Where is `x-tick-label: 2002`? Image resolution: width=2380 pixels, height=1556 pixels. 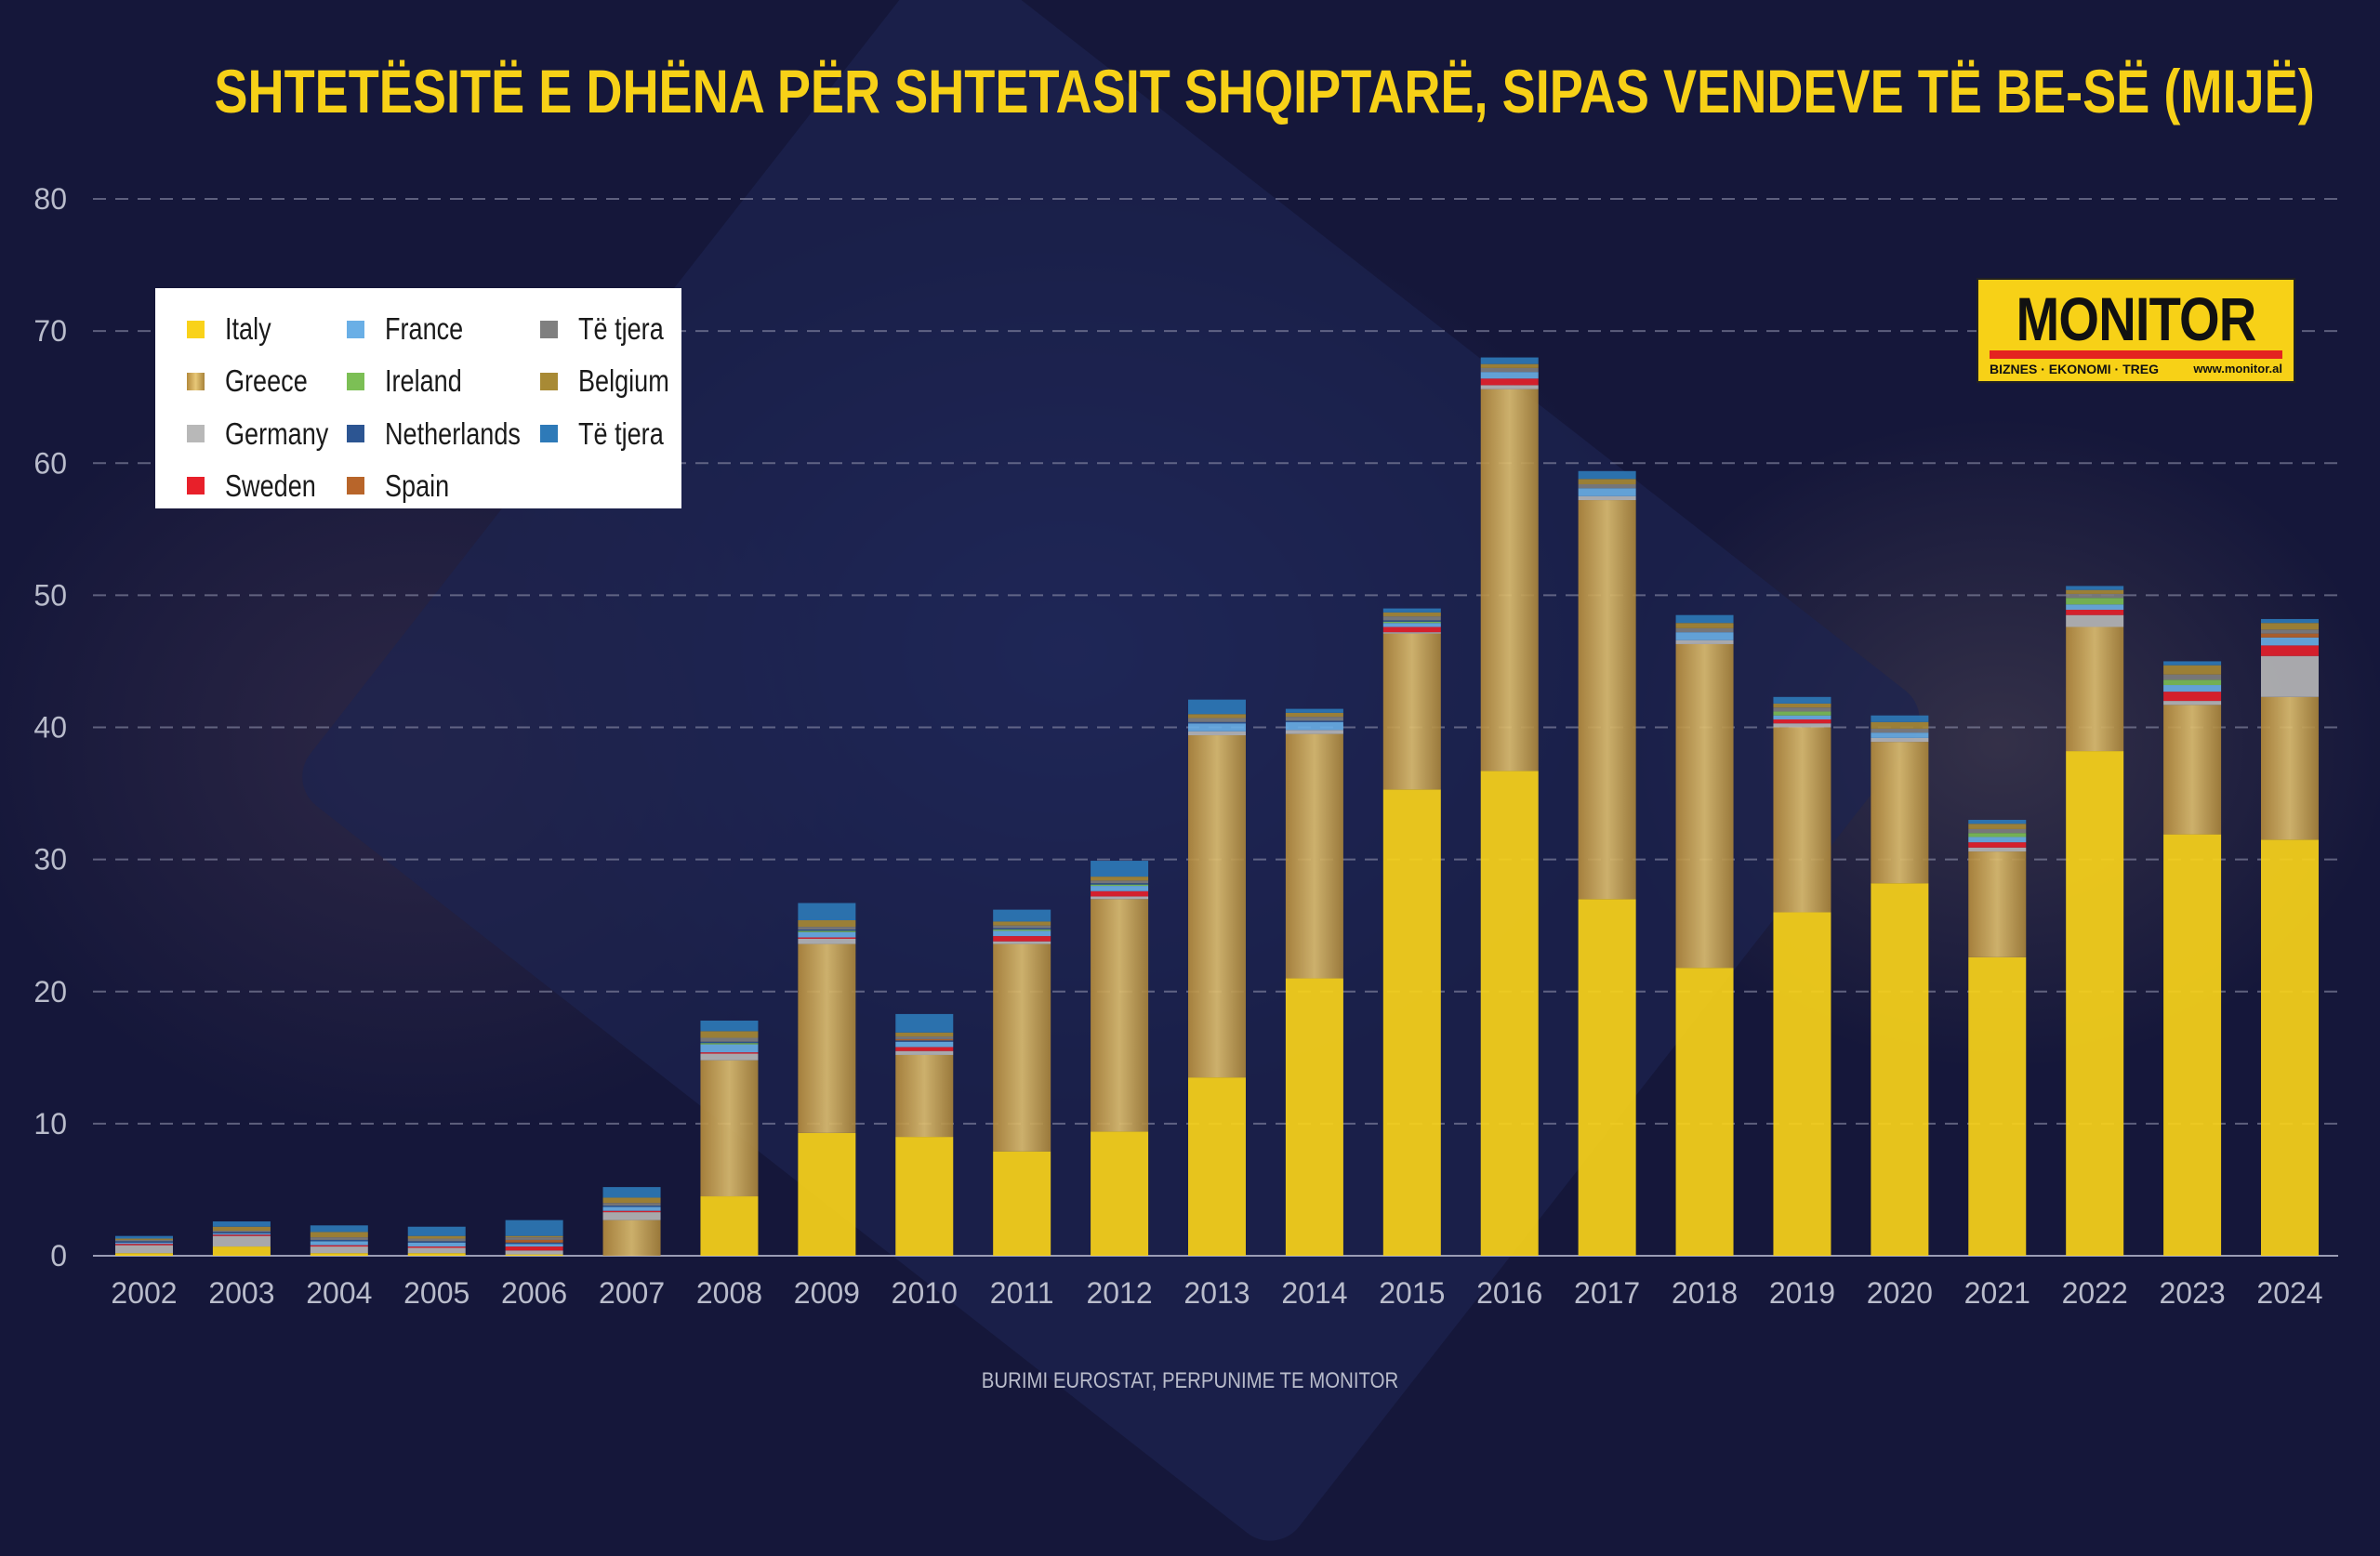
x-tick-label: 2002 is located at coordinates (144, 1293).